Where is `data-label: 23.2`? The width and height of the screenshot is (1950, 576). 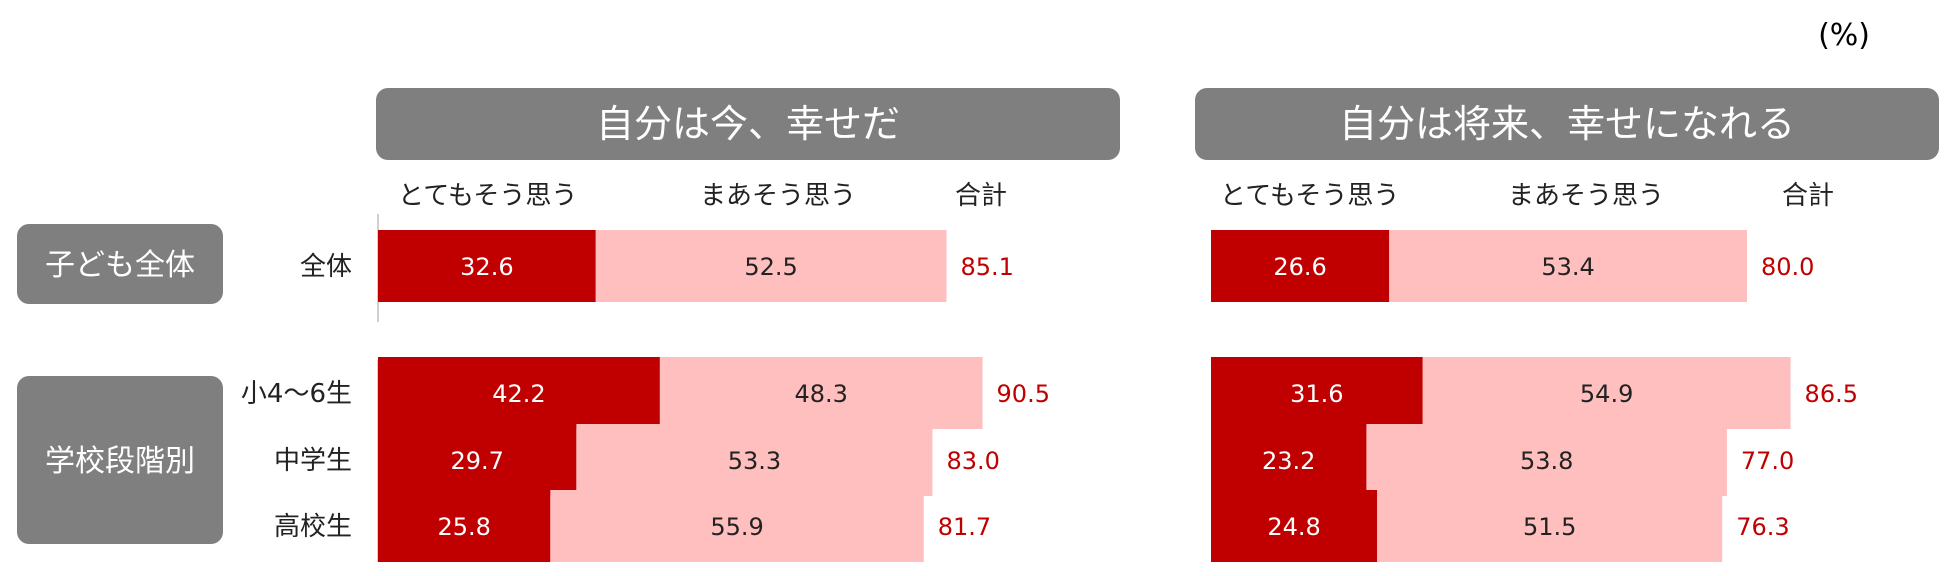 data-label: 23.2 is located at coordinates (1288, 461).